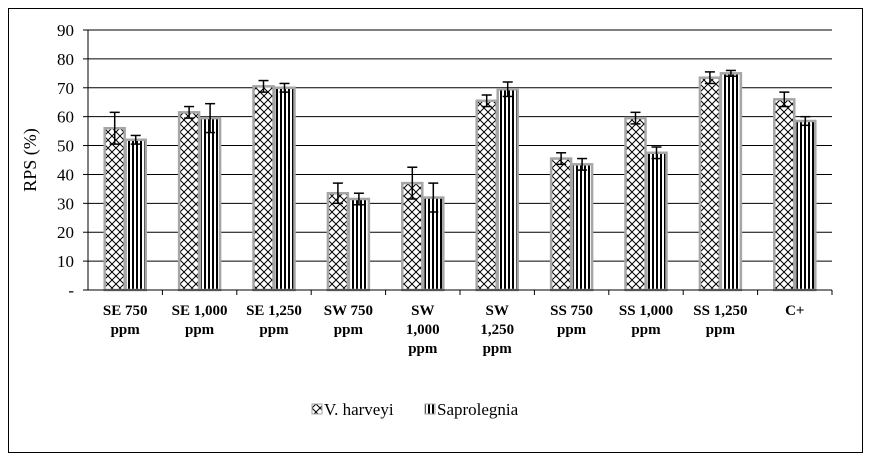 Image resolution: width=871 pixels, height=460 pixels. I want to click on x-category-label: C+, so click(794, 311).